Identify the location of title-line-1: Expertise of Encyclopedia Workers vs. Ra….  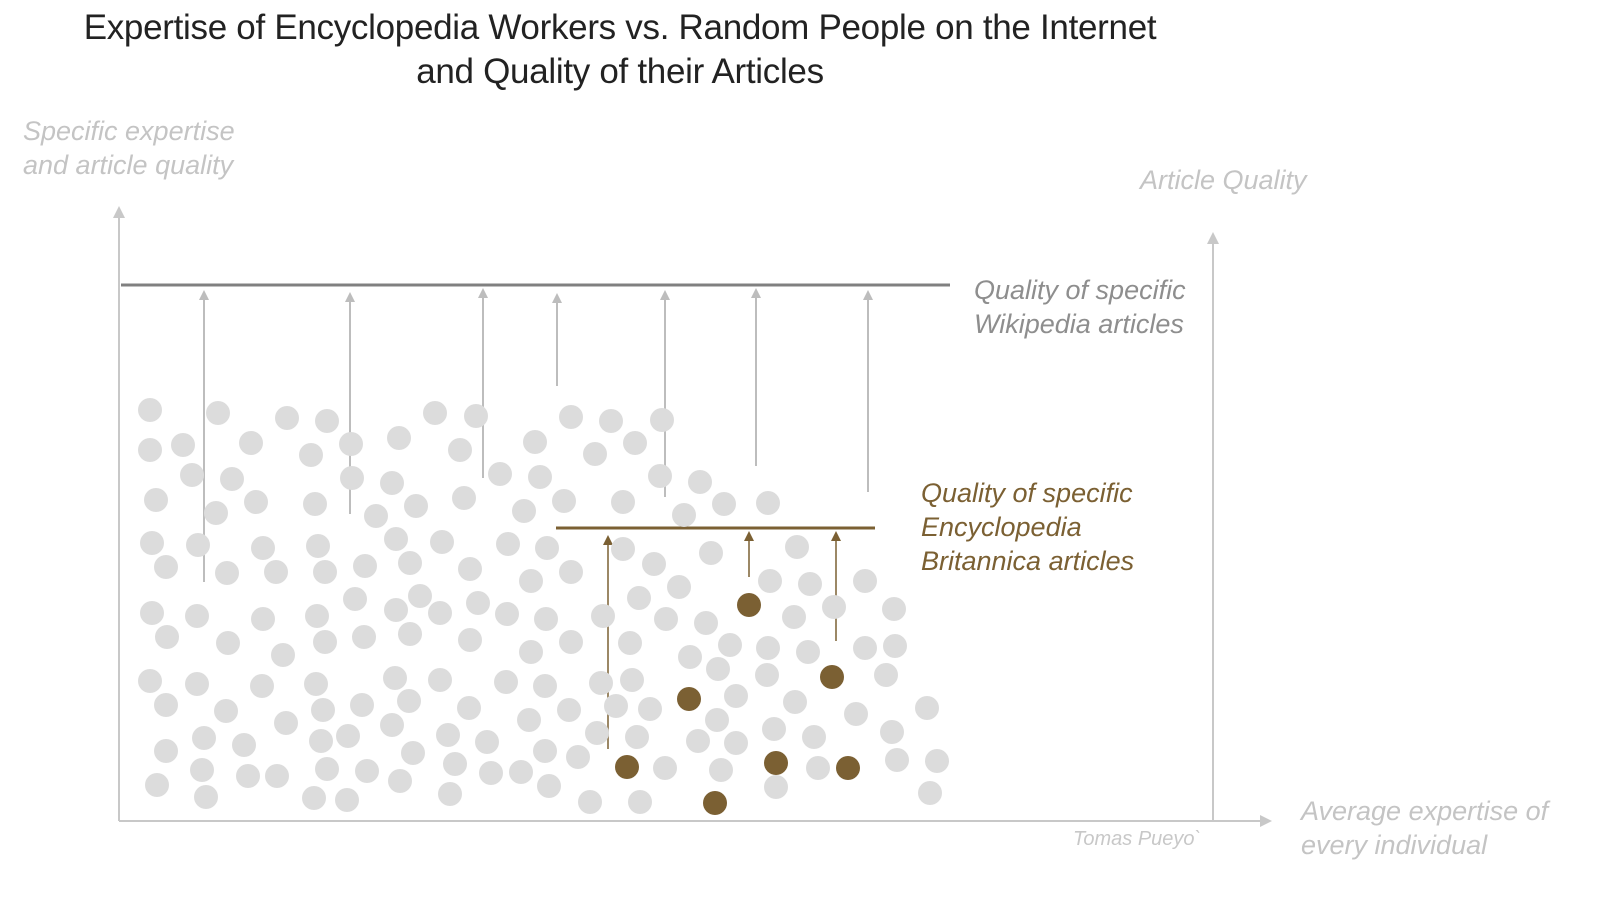
(620, 27).